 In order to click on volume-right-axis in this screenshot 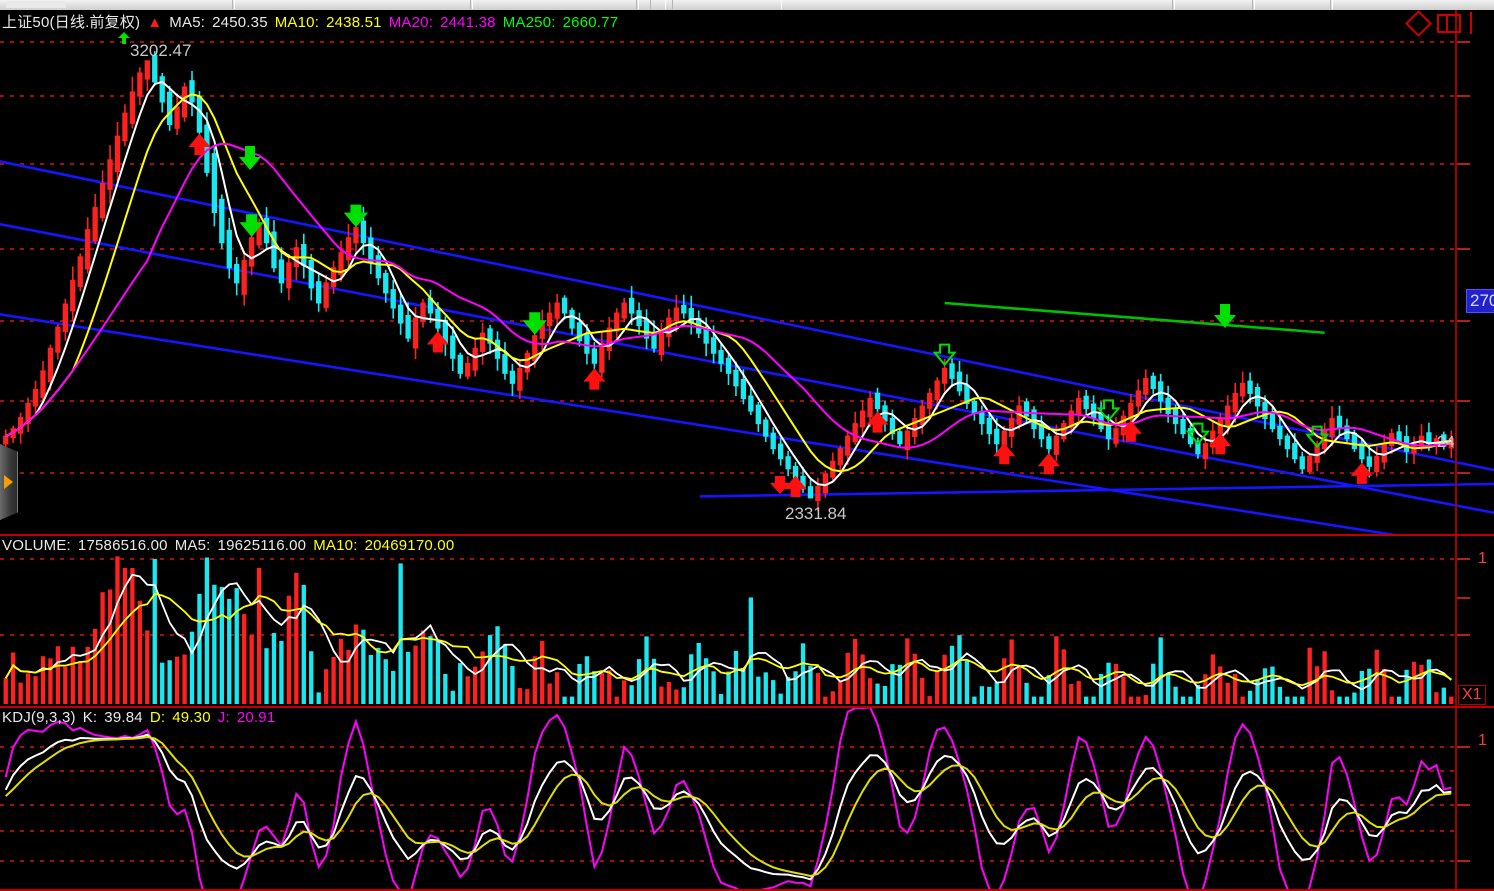, I will do `click(1456, 622)`.